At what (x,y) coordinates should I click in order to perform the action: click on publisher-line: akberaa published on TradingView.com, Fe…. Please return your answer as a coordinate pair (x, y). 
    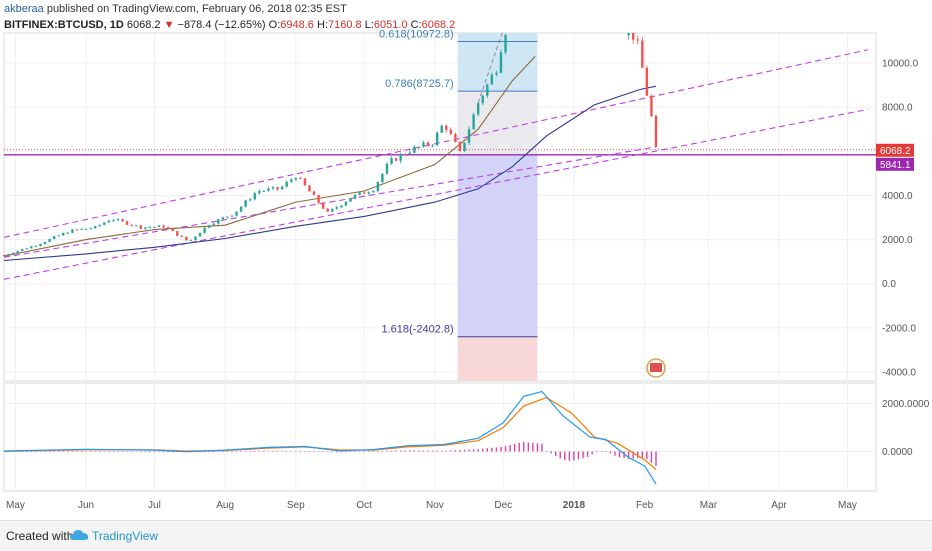
    Looking at the image, I should click on (175, 9).